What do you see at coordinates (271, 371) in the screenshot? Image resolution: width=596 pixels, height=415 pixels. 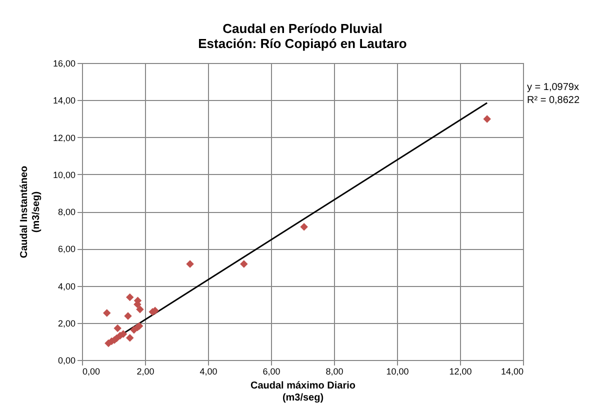 I see `x-tick-label: 6,00` at bounding box center [271, 371].